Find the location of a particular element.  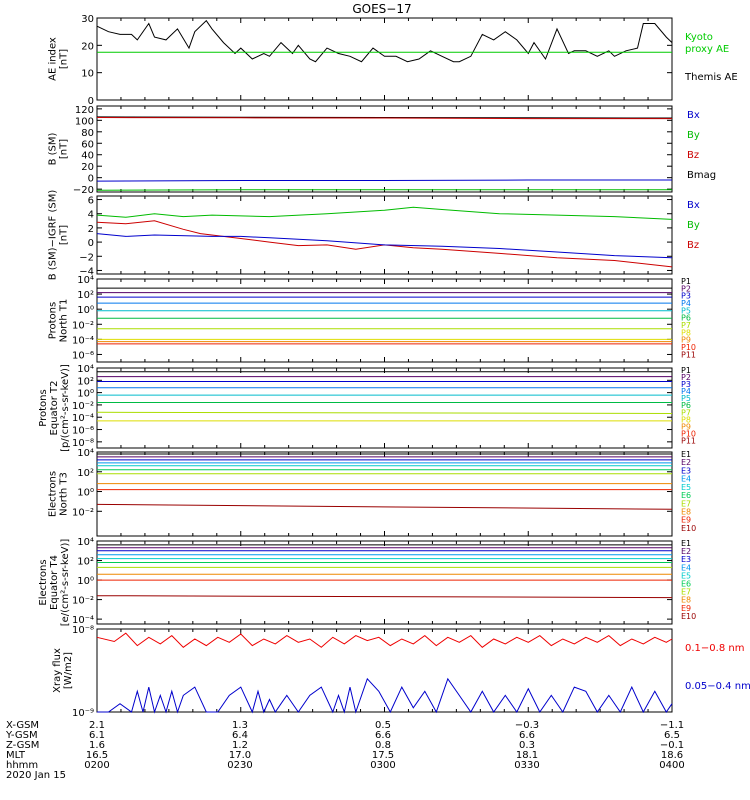

legend-entry: Themis AE is located at coordinates (711, 77).